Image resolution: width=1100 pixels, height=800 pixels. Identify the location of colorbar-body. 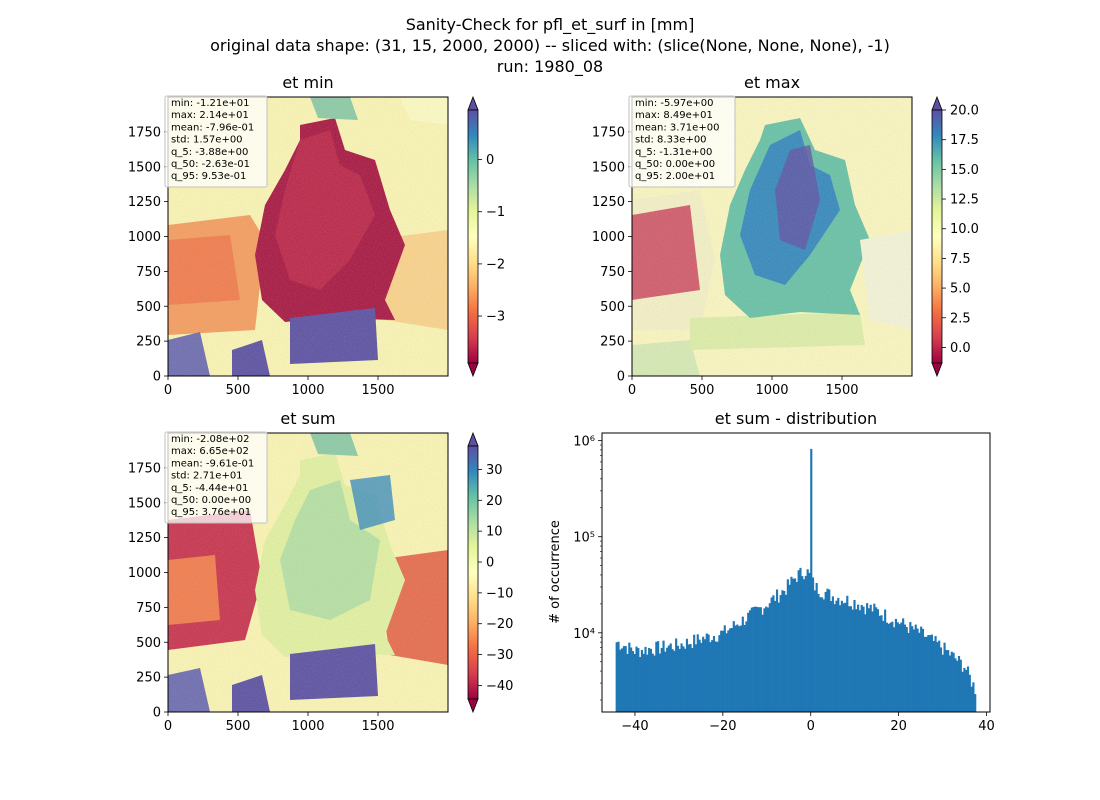
(473, 236).